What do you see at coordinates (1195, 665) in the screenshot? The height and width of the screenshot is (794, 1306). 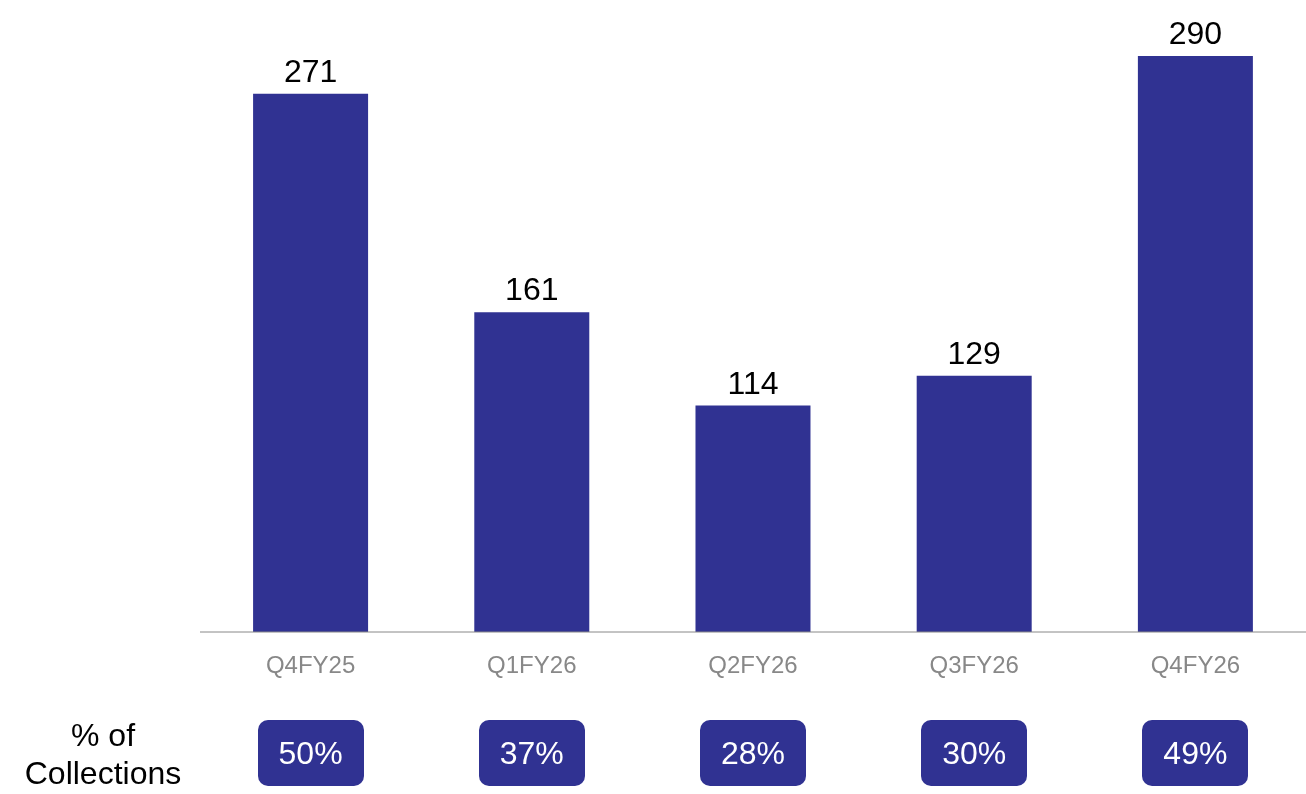 I see `x-tick-label: Q4FY26` at bounding box center [1195, 665].